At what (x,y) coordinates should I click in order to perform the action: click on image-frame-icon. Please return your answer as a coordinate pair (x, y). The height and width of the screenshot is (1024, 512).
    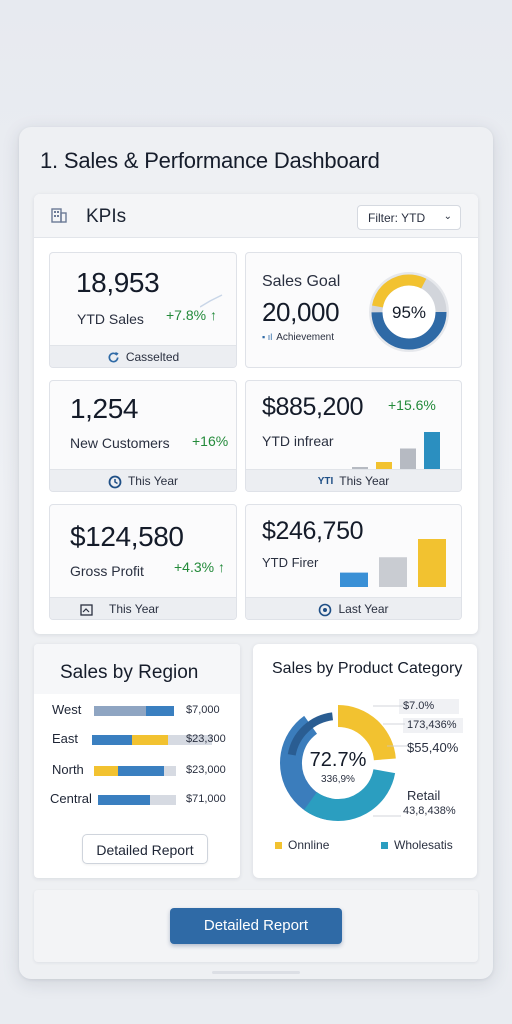
    Looking at the image, I should click on (86, 610).